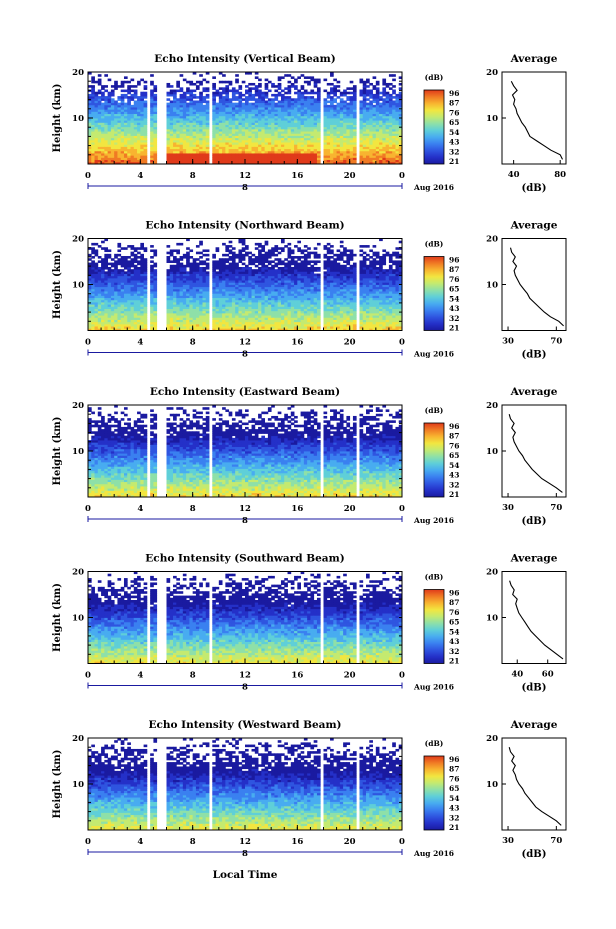 This screenshot has width=616, height=929. Describe the element at coordinates (454, 142) in the screenshot. I see `colorbar-tick-label: 43` at that location.